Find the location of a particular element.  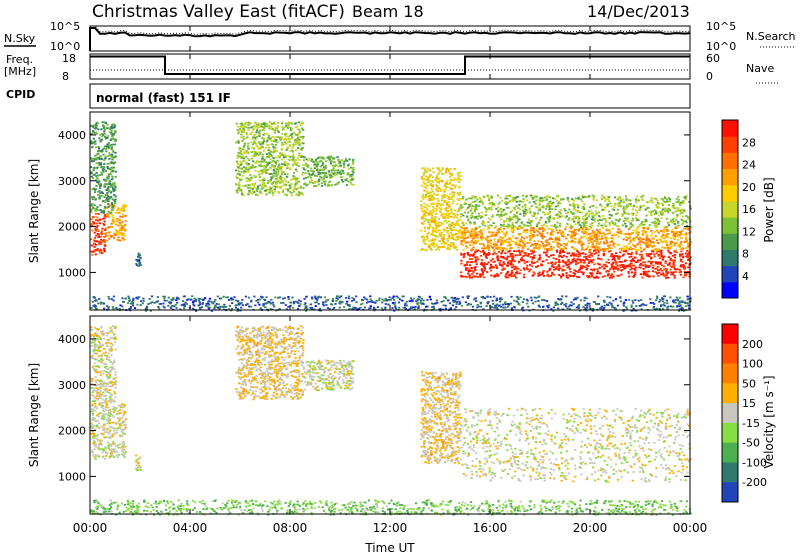

freq-tick-top: 18 is located at coordinates (69, 58).